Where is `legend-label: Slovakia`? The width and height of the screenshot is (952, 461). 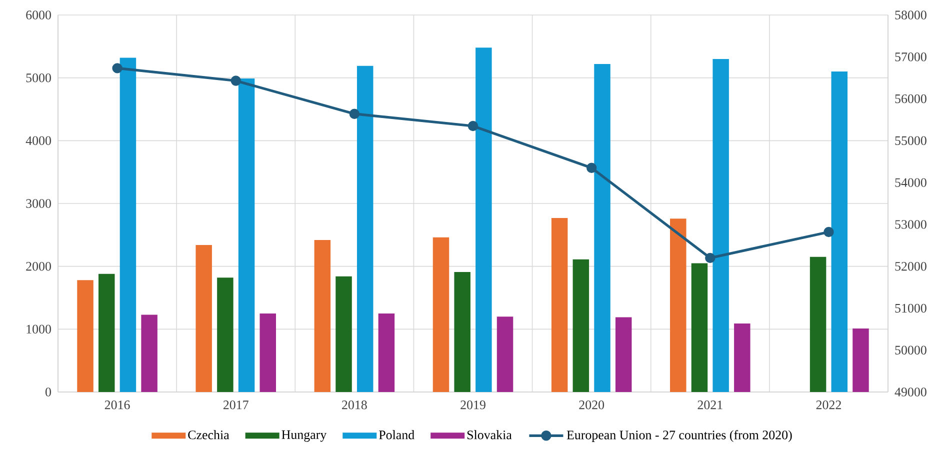 legend-label: Slovakia is located at coordinates (489, 435).